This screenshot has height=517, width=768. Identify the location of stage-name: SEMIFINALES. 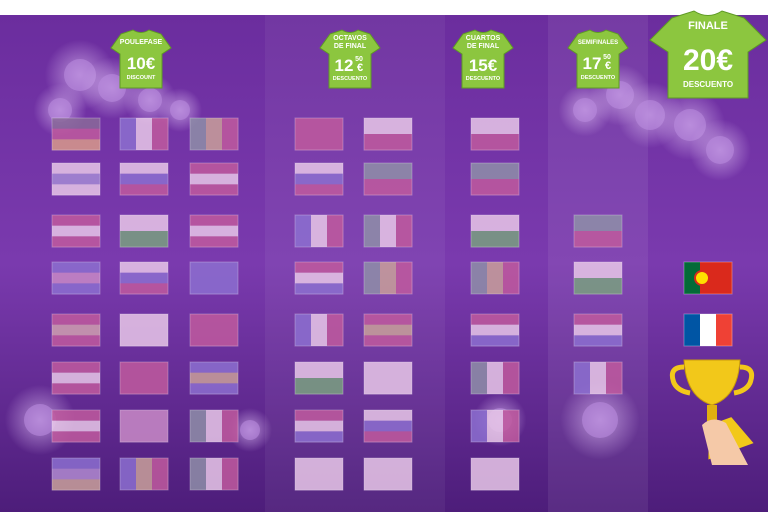
(598, 43).